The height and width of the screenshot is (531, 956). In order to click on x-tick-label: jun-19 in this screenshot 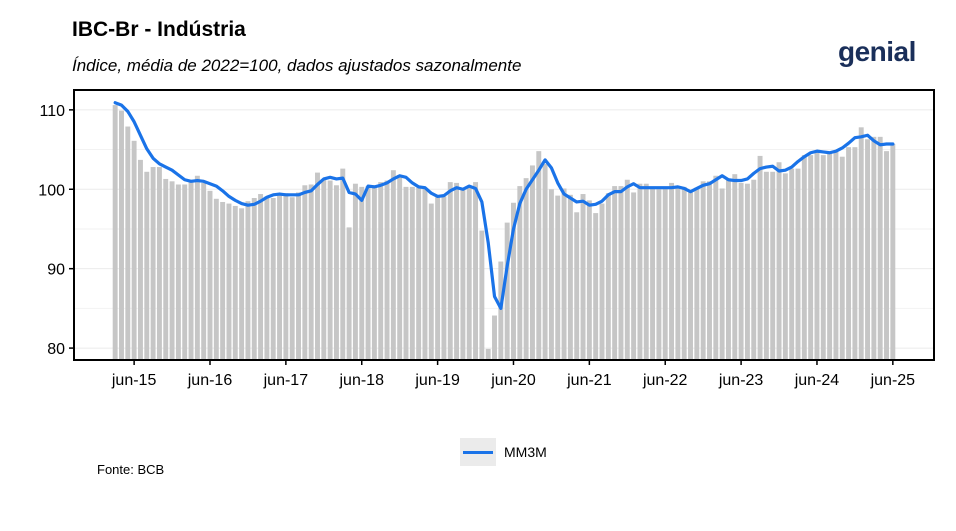, I will do `click(437, 380)`.